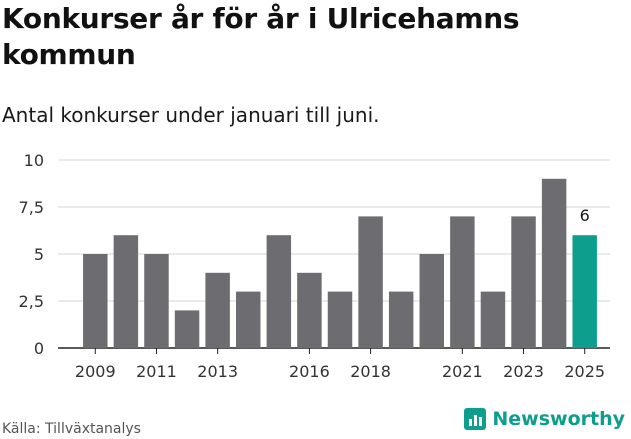  Describe the element at coordinates (39, 254) in the screenshot. I see `y-tick-label: 5` at that location.